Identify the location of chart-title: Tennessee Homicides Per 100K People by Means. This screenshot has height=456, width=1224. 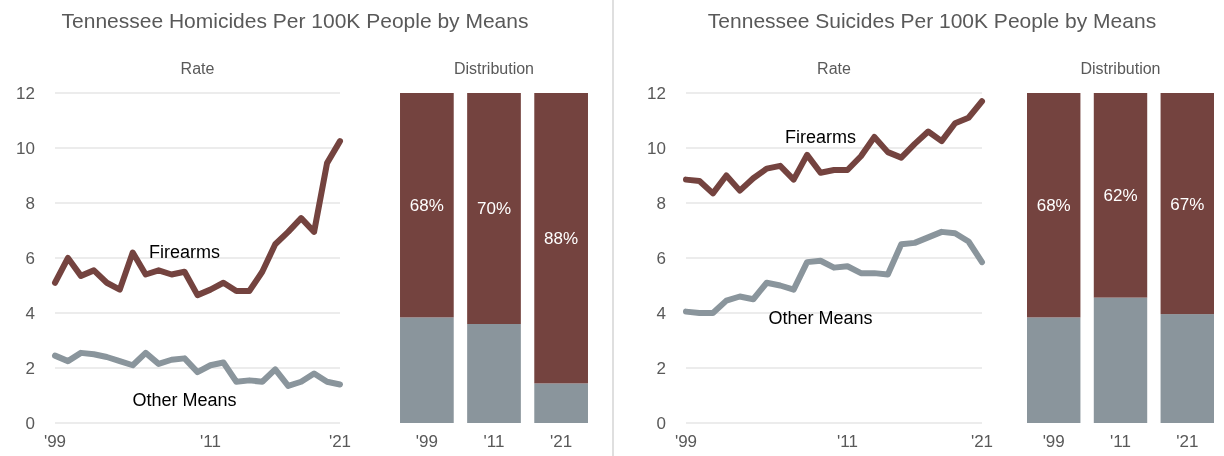
(295, 20).